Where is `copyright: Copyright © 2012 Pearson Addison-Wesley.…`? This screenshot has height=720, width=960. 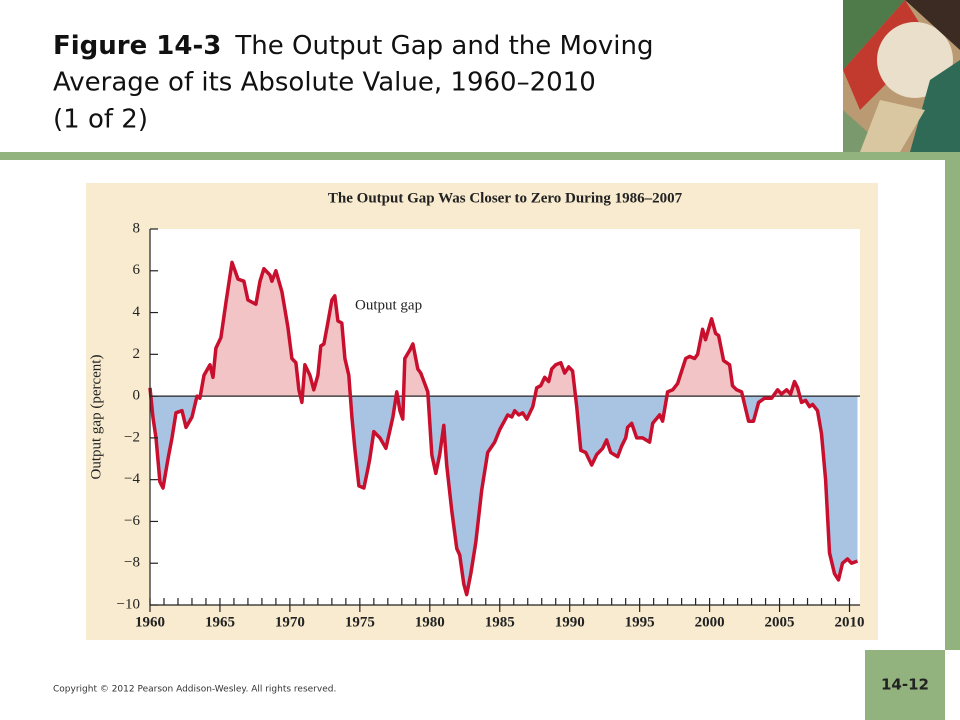
copyright: Copyright © 2012 Pearson Addison-Wesley.… is located at coordinates (194, 690).